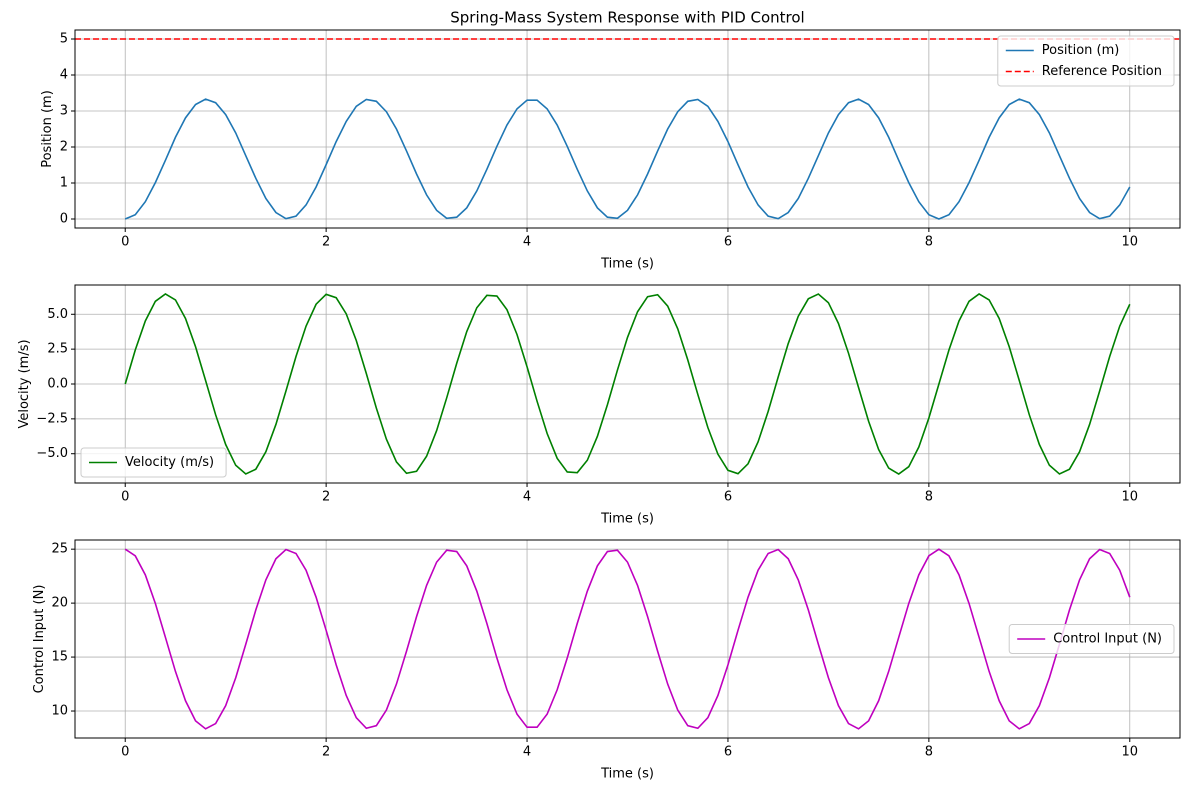 This screenshot has width=1191, height=792. What do you see at coordinates (57, 314) in the screenshot?
I see `y-tick-label: 5.0` at bounding box center [57, 314].